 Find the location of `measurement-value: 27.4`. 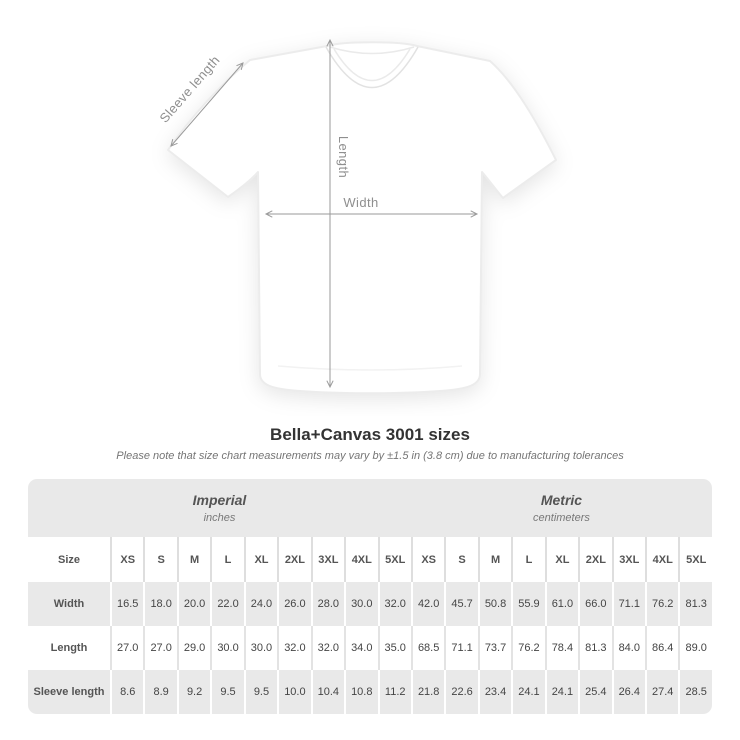

measurement-value: 27.4 is located at coordinates (662, 692).